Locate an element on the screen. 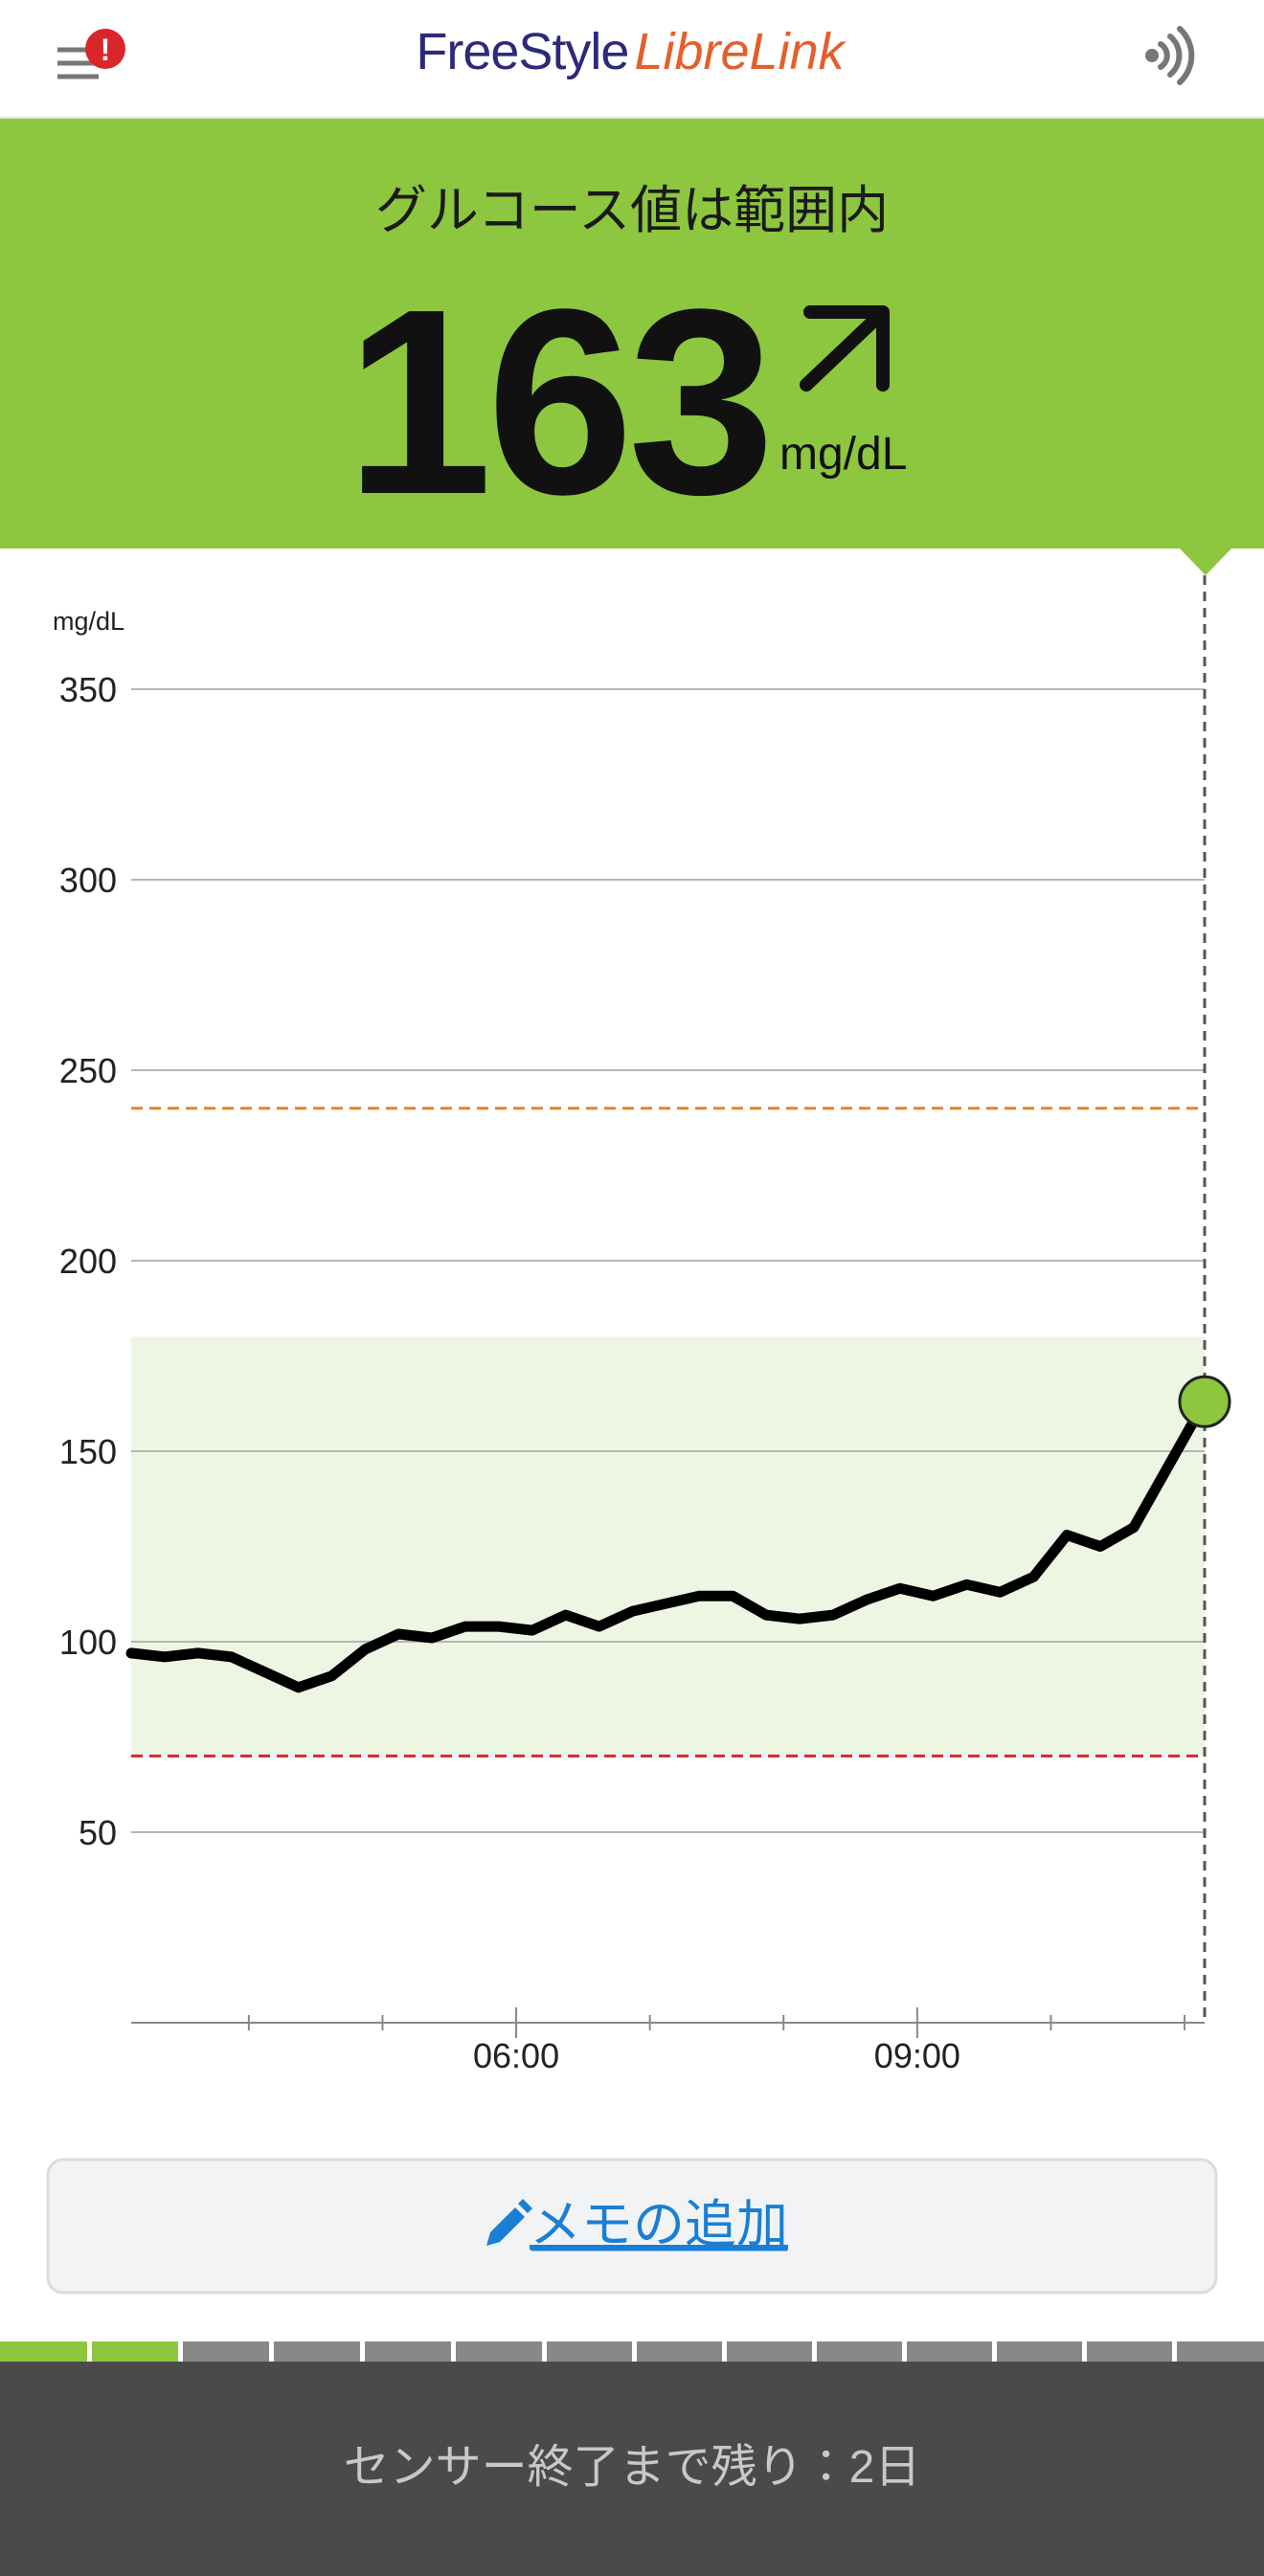  scan-button is located at coordinates (1170, 56).